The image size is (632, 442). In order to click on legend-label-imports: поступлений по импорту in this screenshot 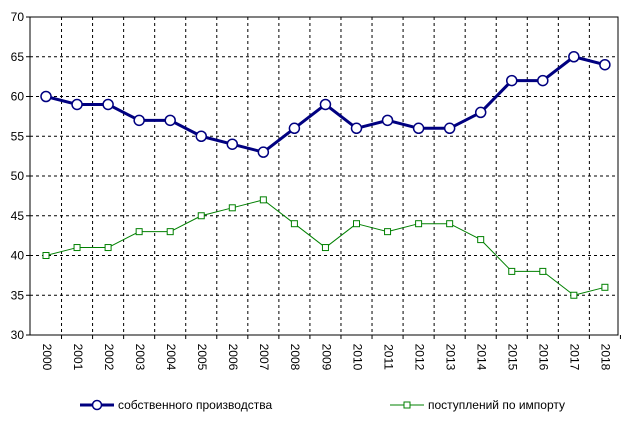, I will do `click(497, 405)`.